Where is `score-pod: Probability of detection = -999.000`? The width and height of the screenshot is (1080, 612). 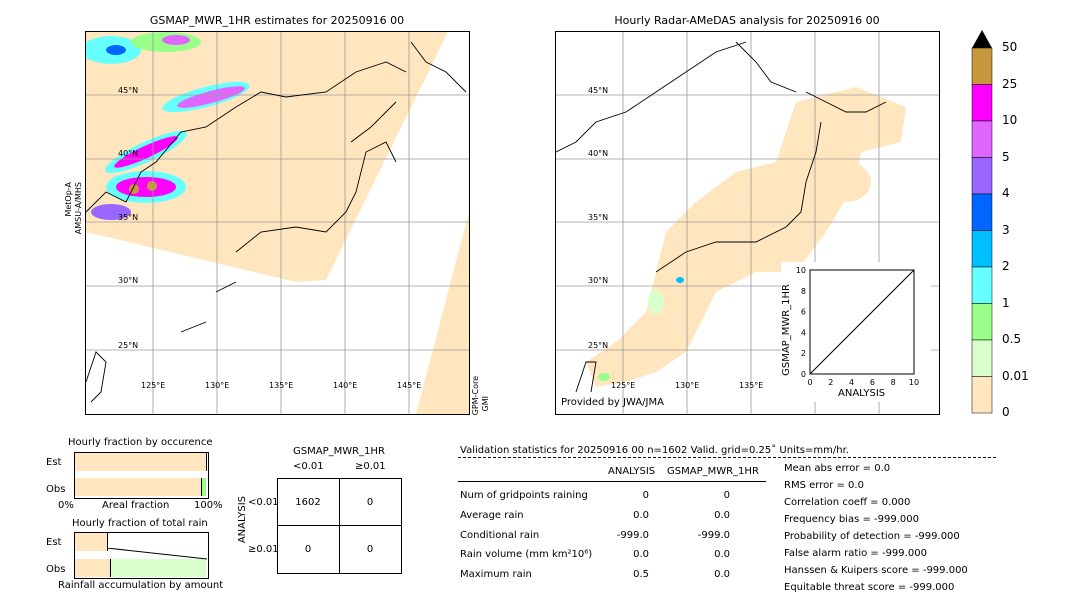
score-pod: Probability of detection = -999.000 is located at coordinates (872, 536).